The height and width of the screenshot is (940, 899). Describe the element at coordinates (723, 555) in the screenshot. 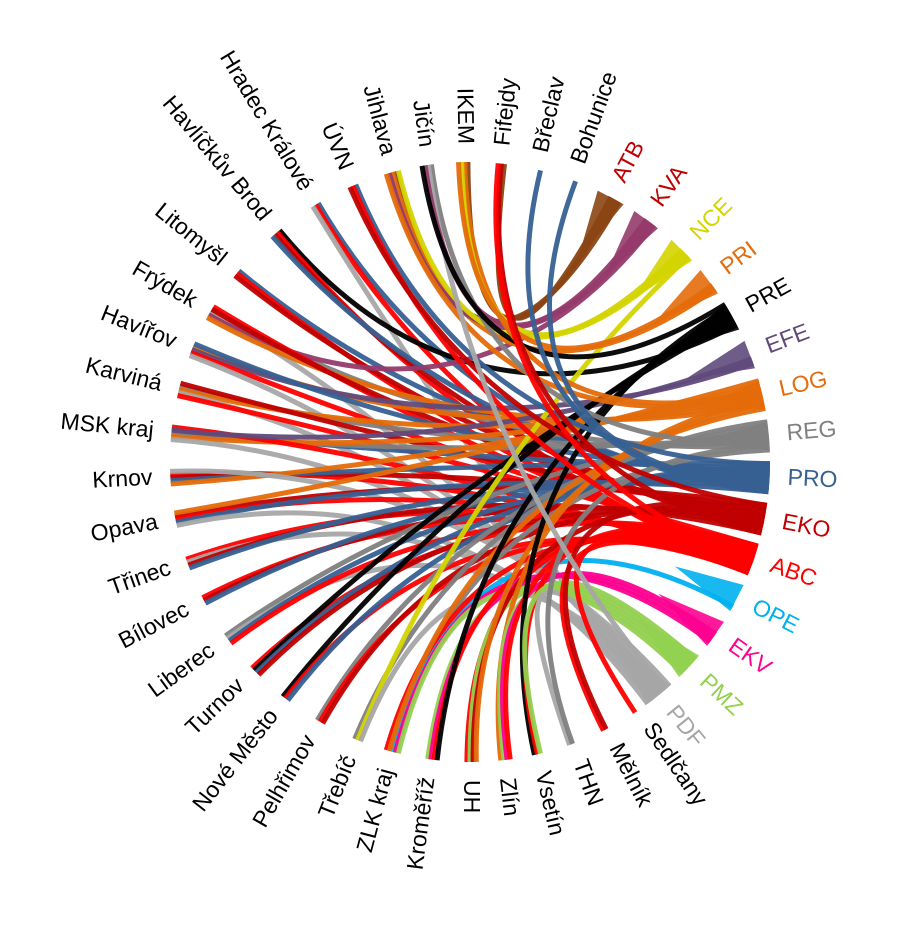

I see `fan-abc` at that location.